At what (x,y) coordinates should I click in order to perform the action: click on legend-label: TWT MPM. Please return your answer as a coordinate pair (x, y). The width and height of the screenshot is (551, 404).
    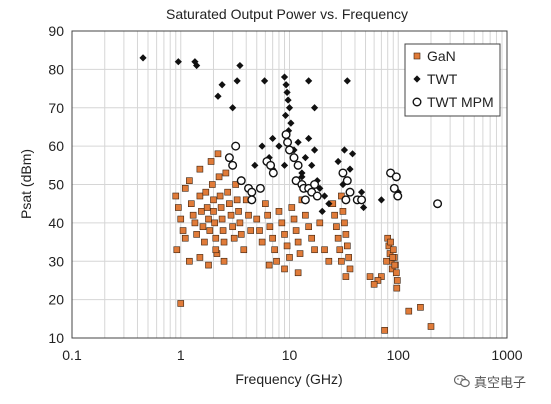
    Looking at the image, I should click on (460, 102).